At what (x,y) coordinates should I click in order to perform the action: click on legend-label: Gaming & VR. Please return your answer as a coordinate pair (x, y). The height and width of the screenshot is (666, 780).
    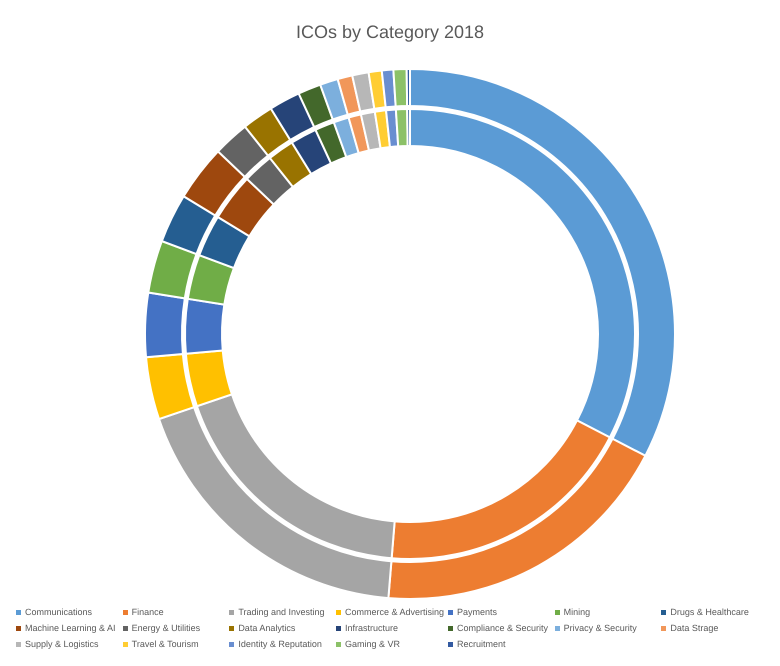
    Looking at the image, I should click on (372, 644).